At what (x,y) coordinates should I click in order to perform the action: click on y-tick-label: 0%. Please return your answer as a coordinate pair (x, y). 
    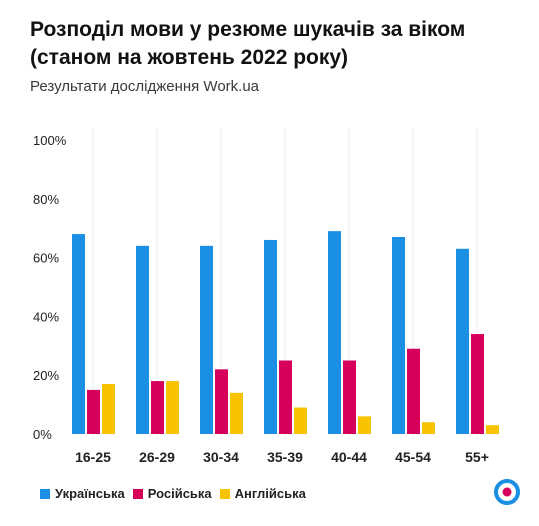
    Looking at the image, I should click on (42, 434).